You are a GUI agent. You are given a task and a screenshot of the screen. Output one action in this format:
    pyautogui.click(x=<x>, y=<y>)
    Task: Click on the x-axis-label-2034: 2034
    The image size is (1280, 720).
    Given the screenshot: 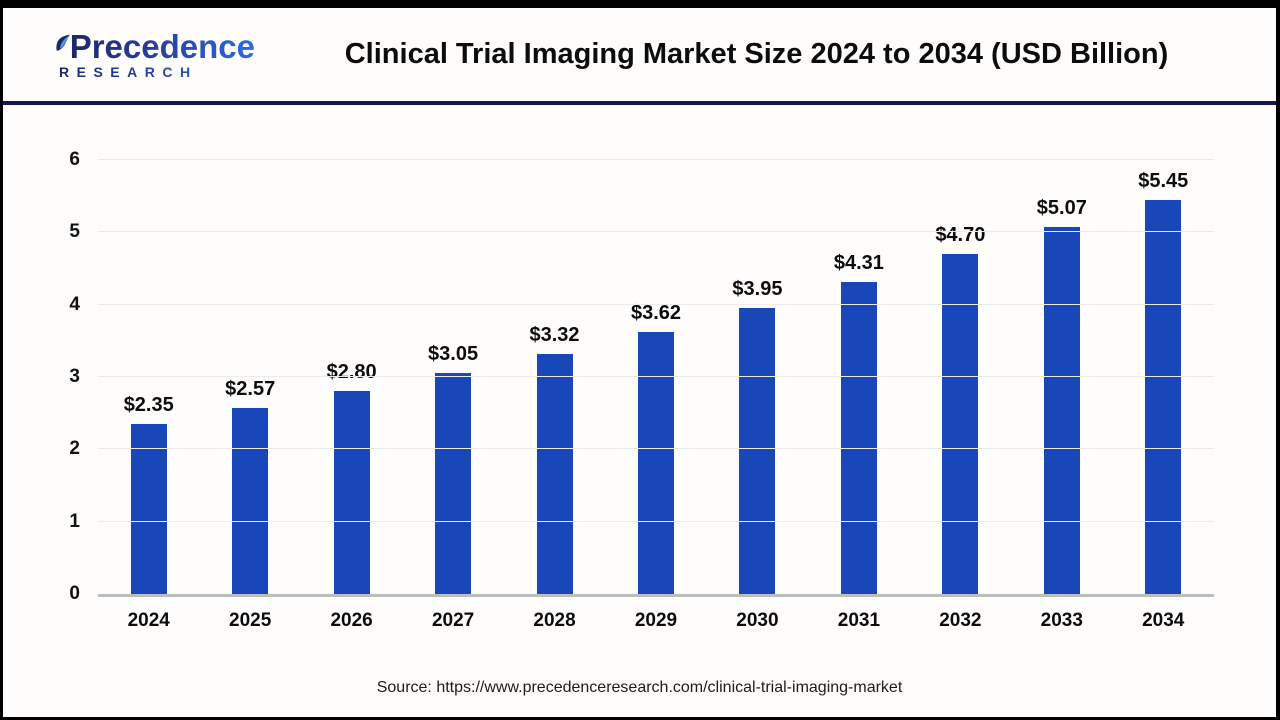 What is the action you would take?
    pyautogui.click(x=1163, y=620)
    